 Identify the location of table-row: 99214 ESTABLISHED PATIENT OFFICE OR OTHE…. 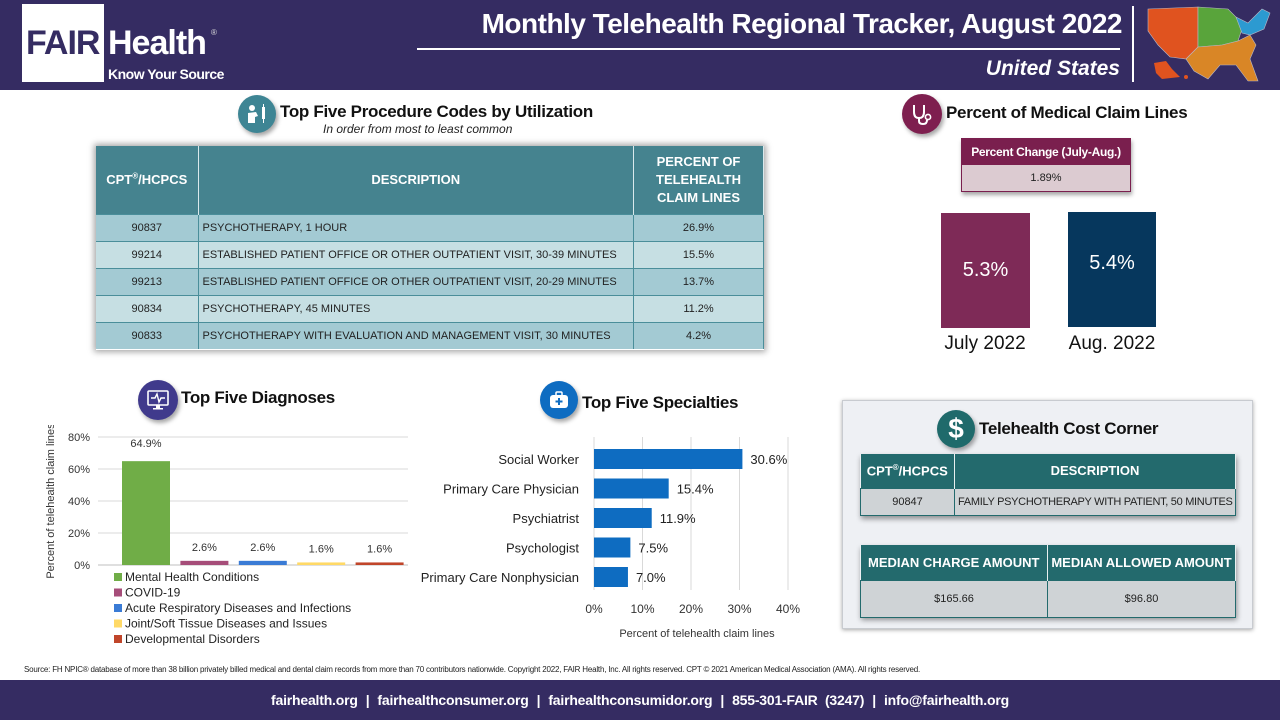
(430, 254).